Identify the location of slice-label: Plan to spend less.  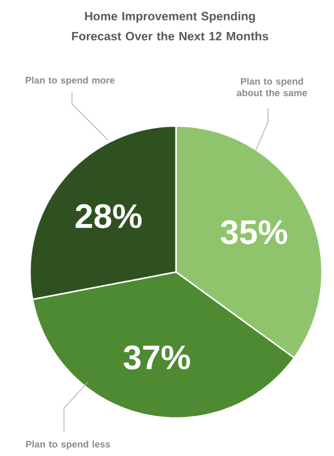
(68, 445).